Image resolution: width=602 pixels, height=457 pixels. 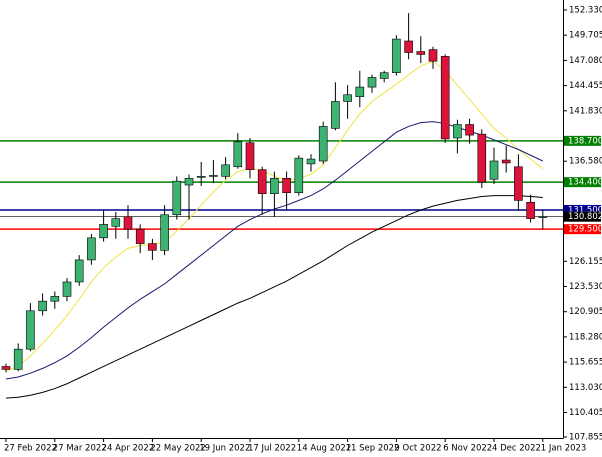 I want to click on level-label: 129.500, so click(x=585, y=230).